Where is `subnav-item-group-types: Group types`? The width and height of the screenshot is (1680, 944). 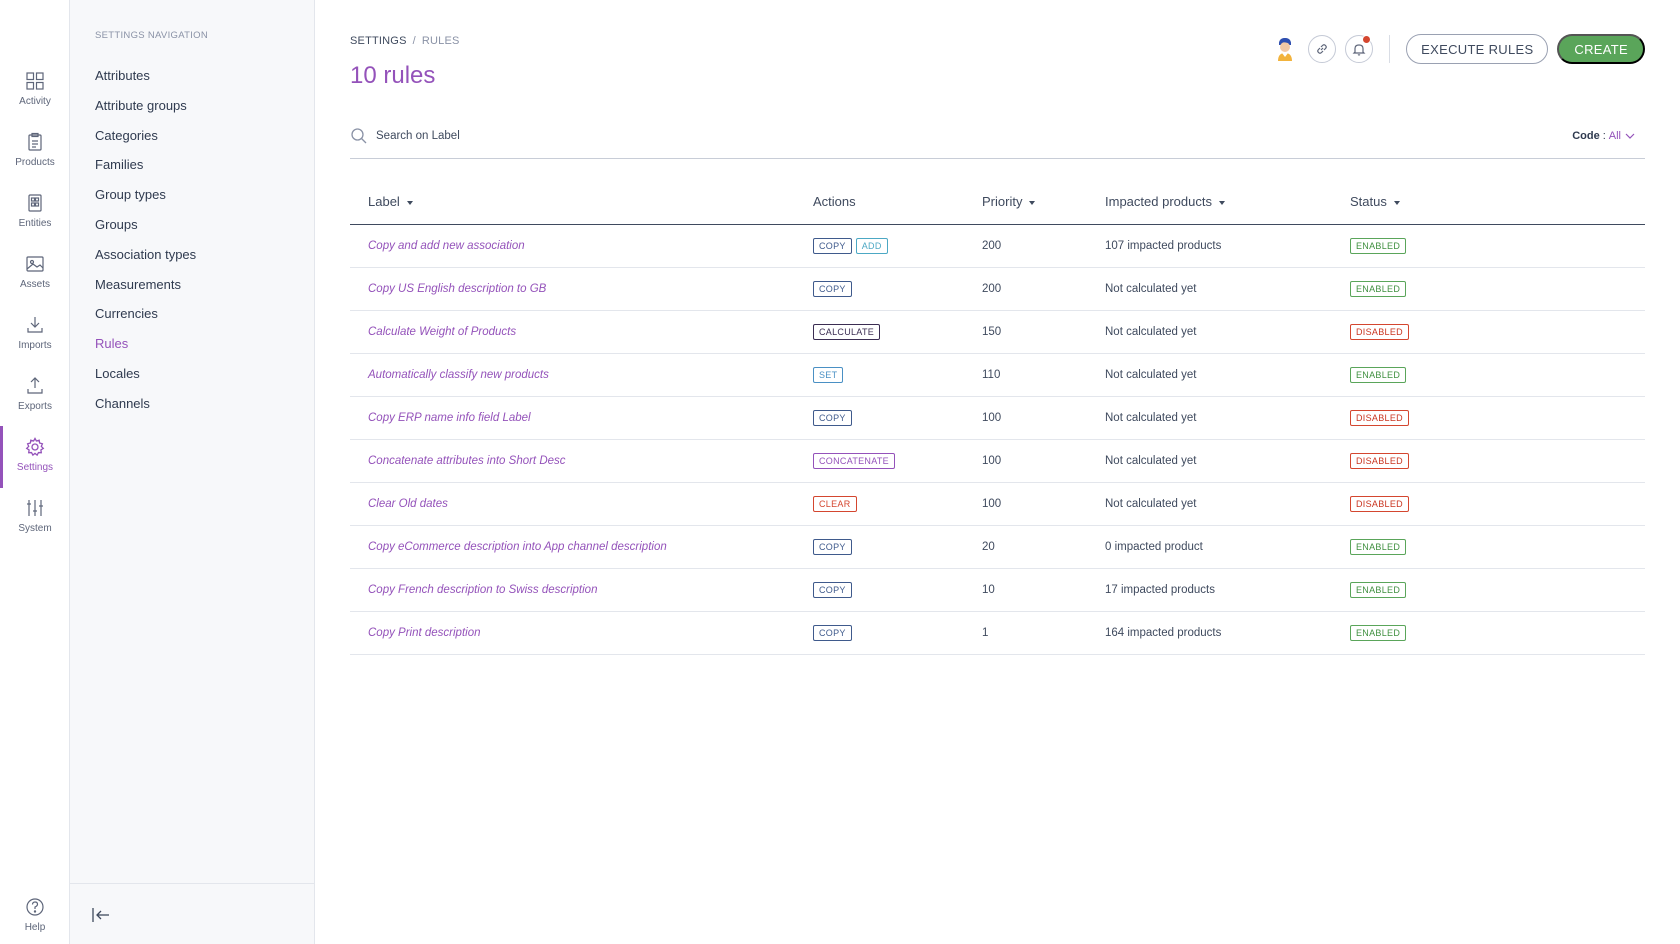
subnav-item-group-types: Group types is located at coordinates (130, 195).